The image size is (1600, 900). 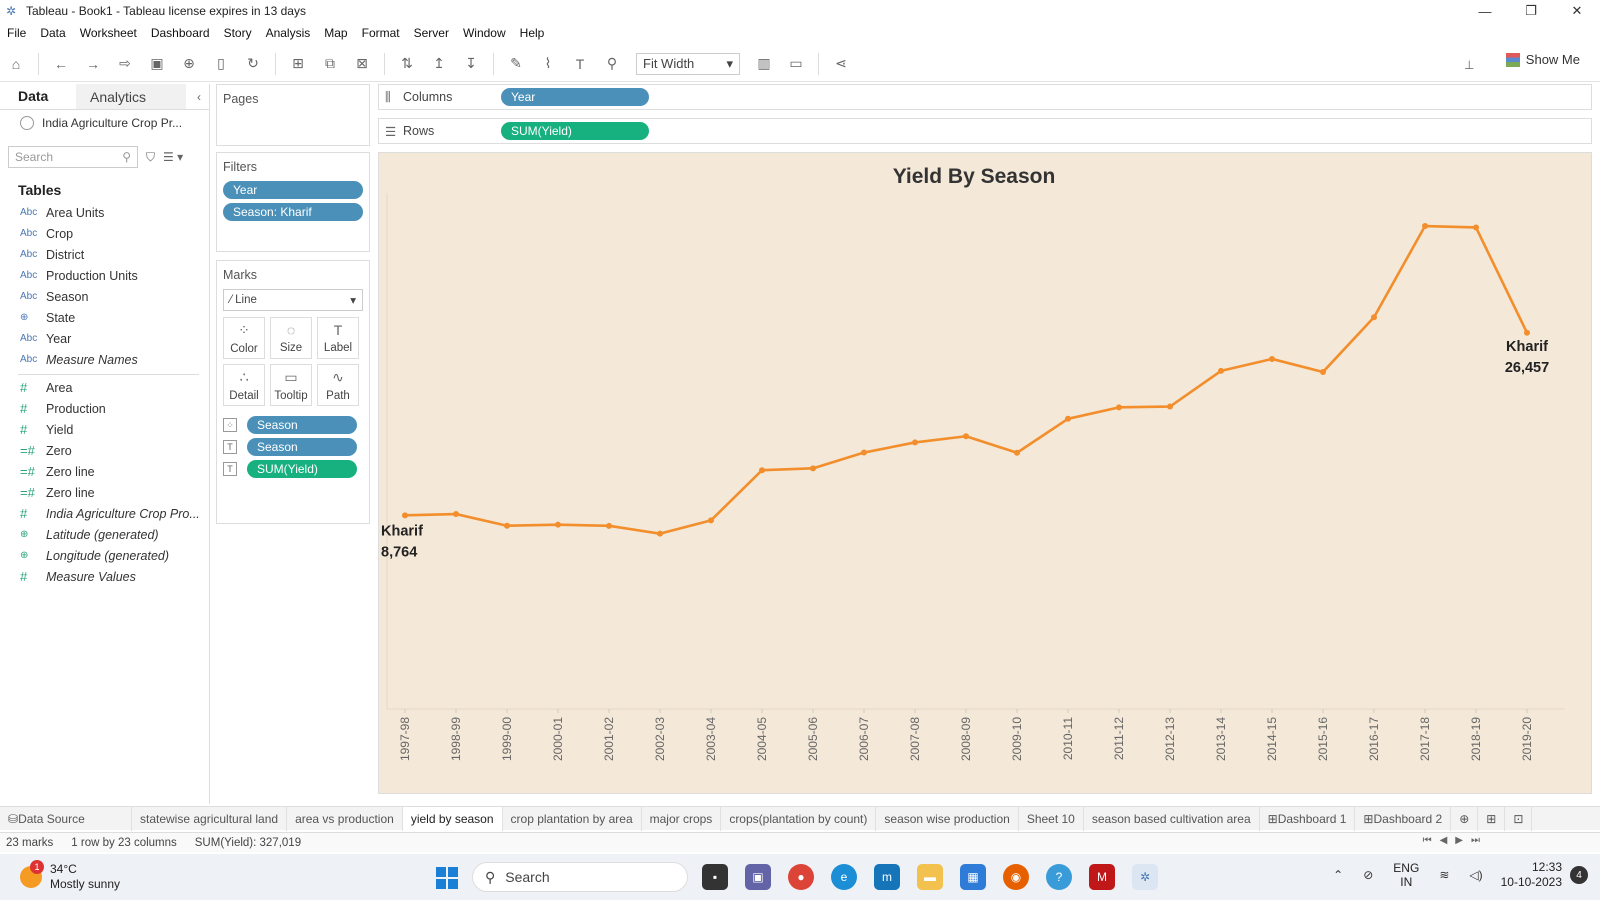 I want to click on menu-story: Story, so click(x=237, y=33).